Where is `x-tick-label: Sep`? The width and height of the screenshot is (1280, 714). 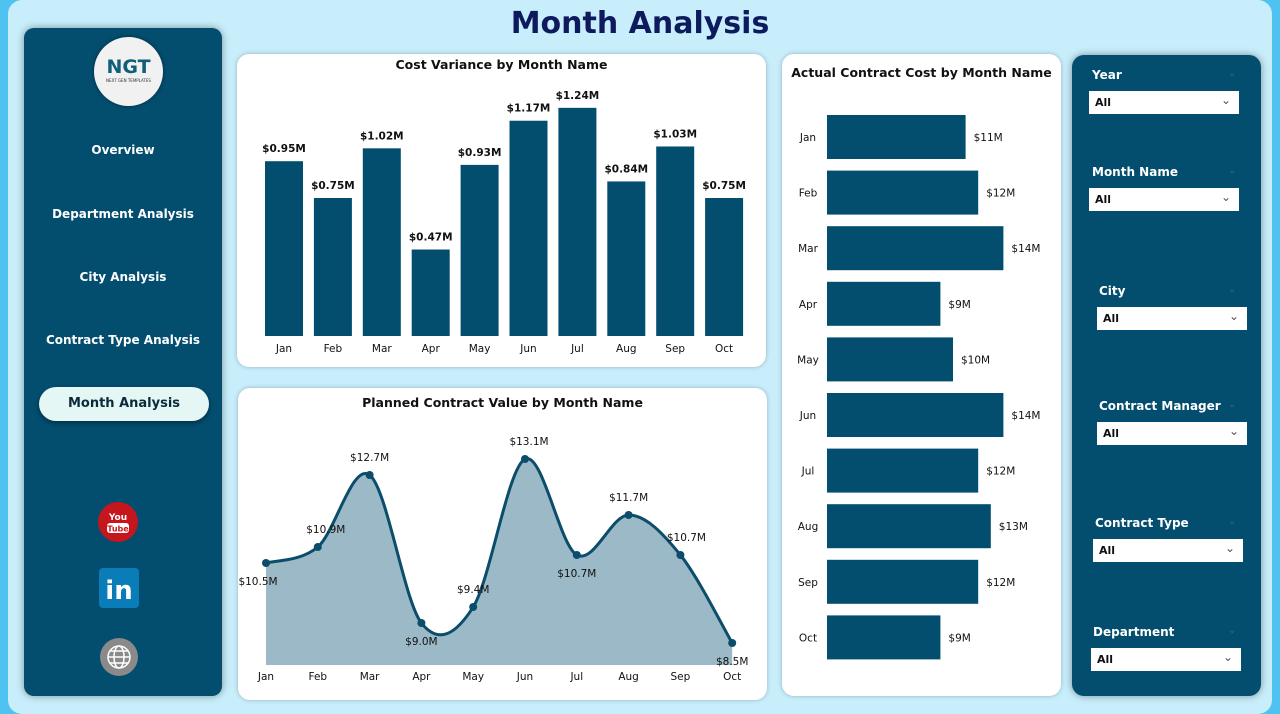 x-tick-label: Sep is located at coordinates (675, 349).